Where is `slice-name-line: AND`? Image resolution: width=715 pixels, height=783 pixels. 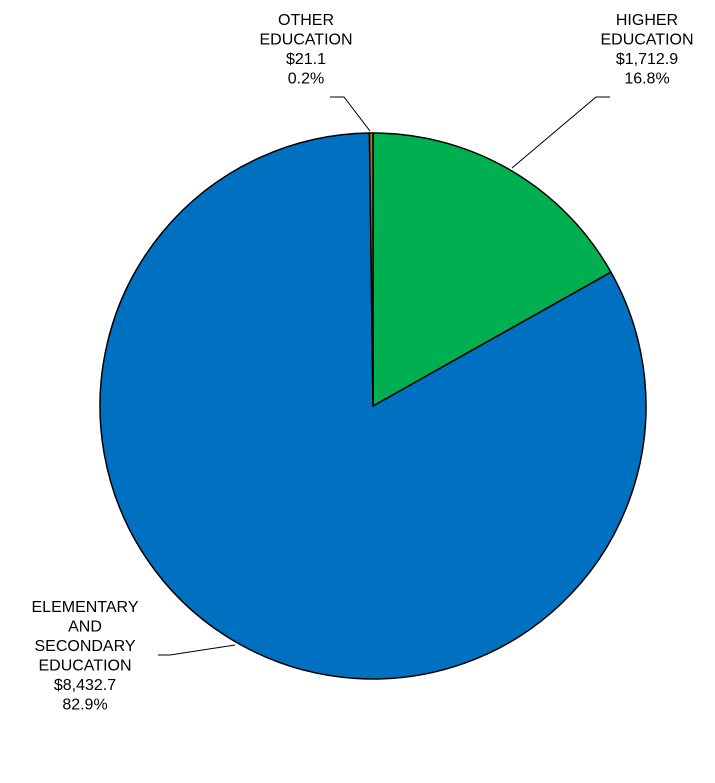 slice-name-line: AND is located at coordinates (85, 627).